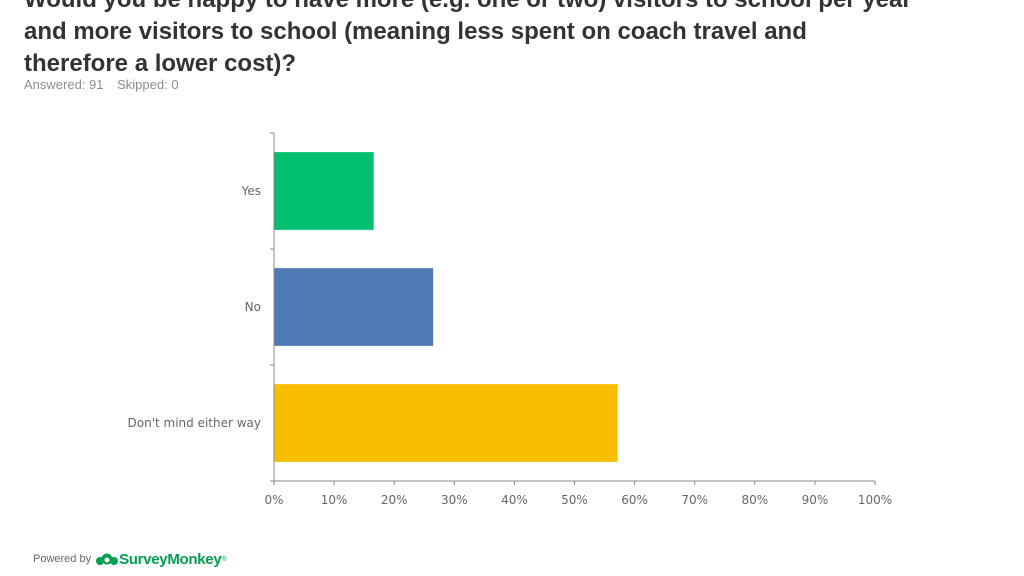  I want to click on x-tick-label: 60%, so click(634, 500).